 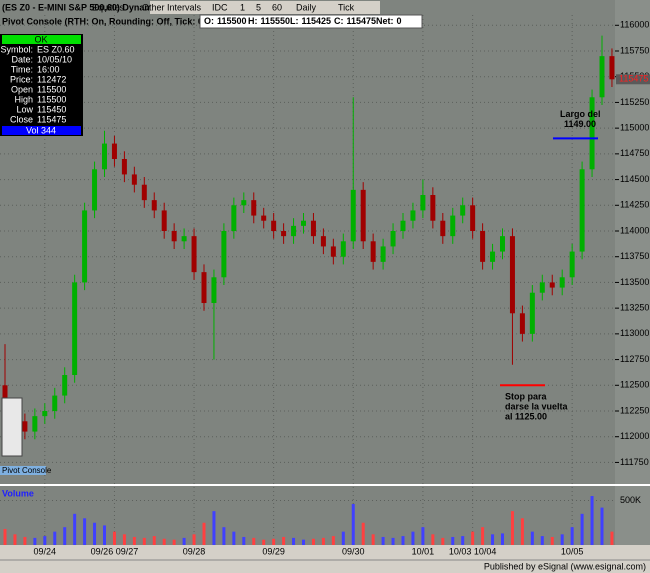 What do you see at coordinates (473, 551) in the screenshot?
I see `x-tick-label: 10/03 10/04` at bounding box center [473, 551].